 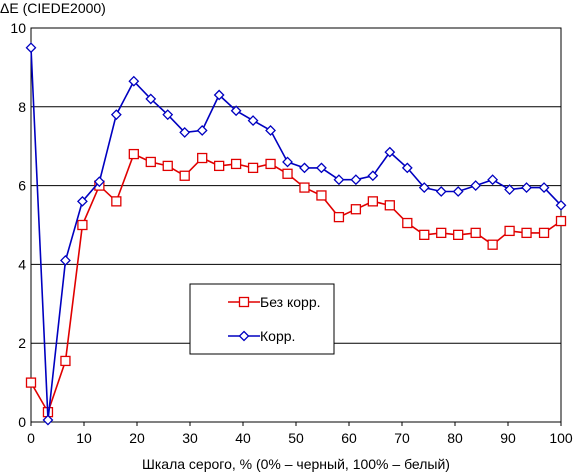 I want to click on x-tick-label-50: 50, so click(x=296, y=438).